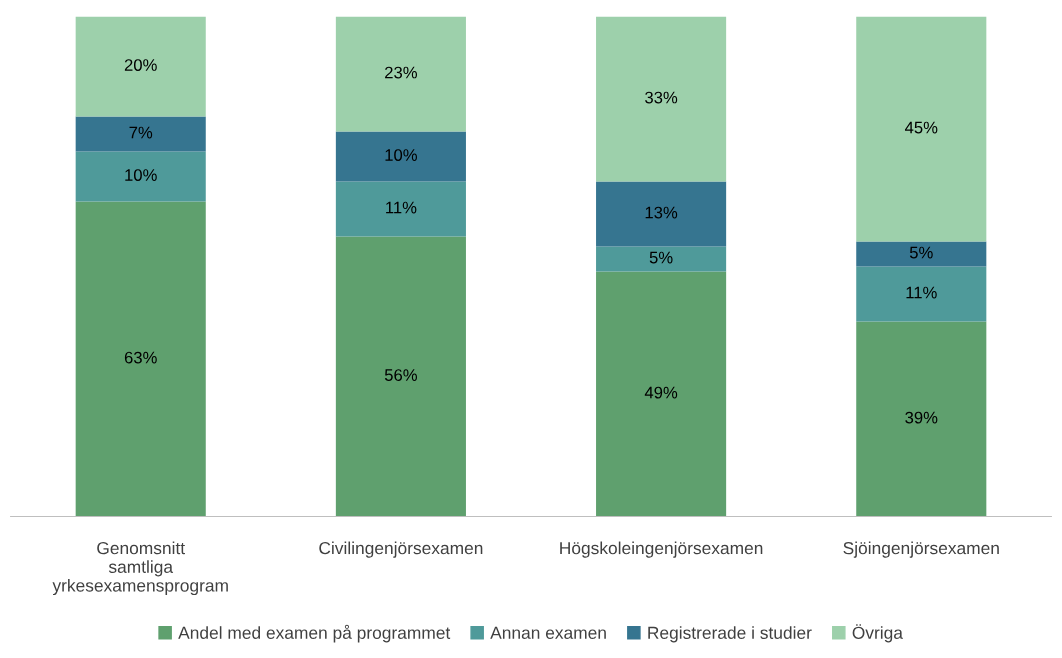 Image resolution: width=1062 pixels, height=658 pixels. I want to click on data-label: 49%, so click(661, 392).